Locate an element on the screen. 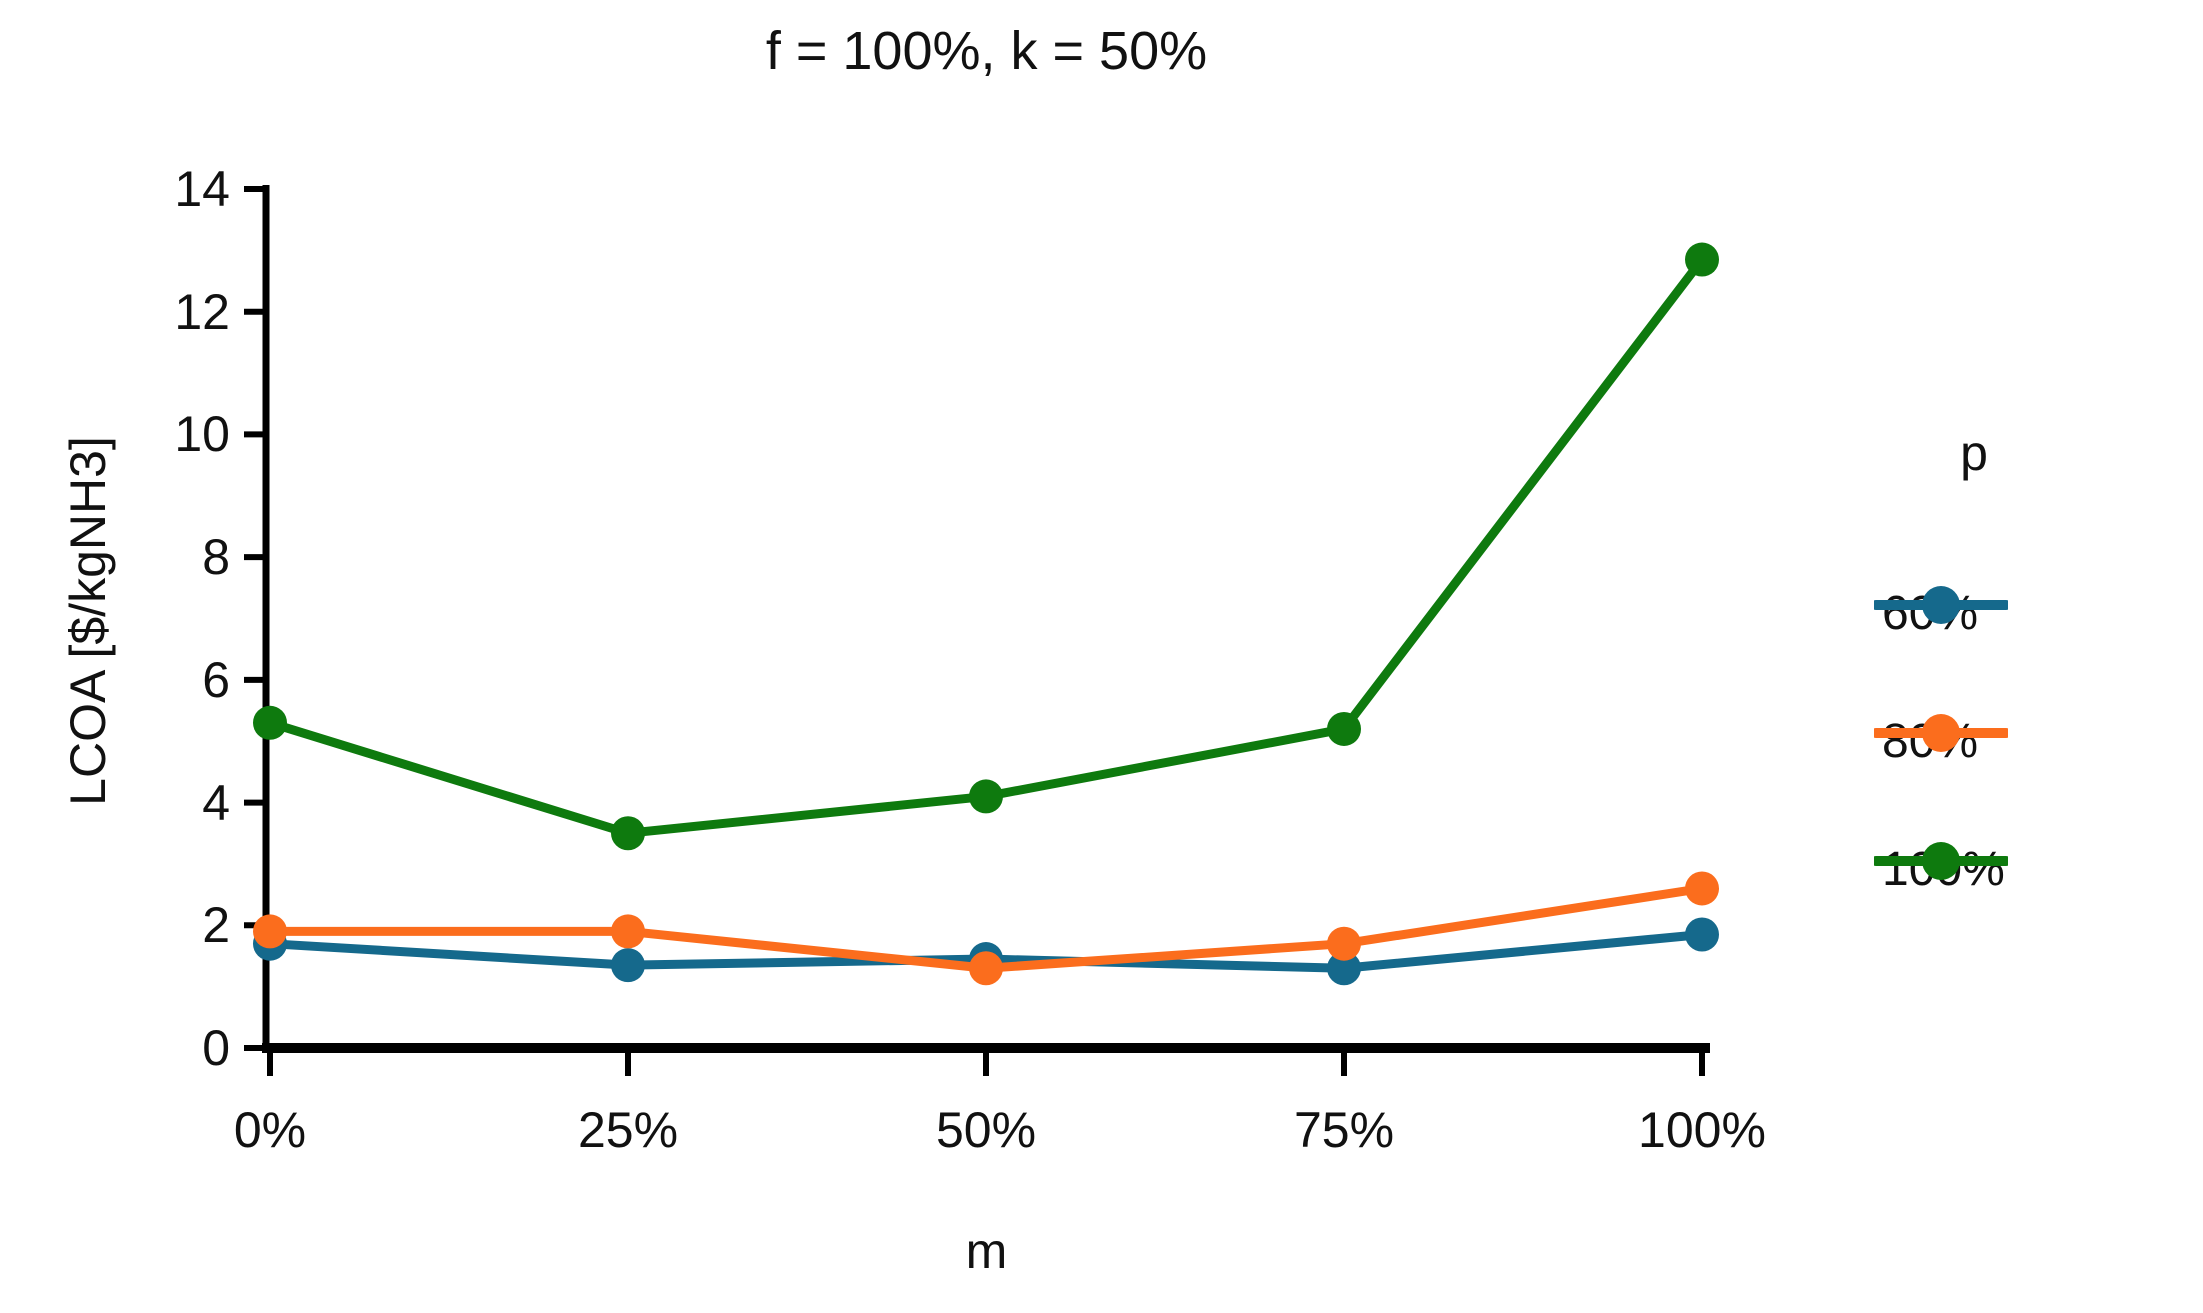 The height and width of the screenshot is (1313, 2203). y-tick-label: 12 is located at coordinates (202, 311).